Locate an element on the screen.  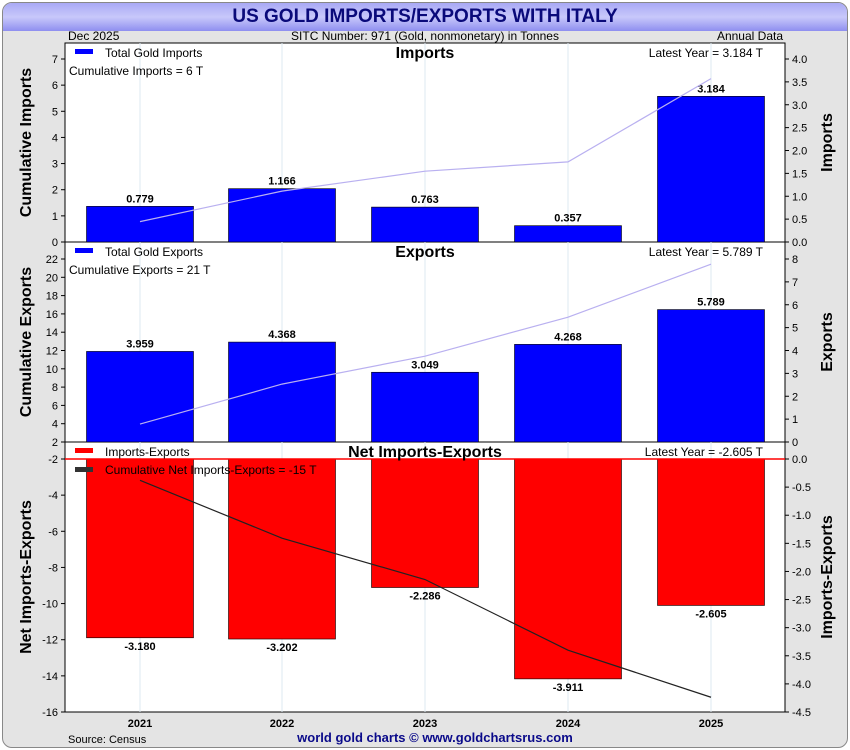
data-label: 3.184 is located at coordinates (711, 89).